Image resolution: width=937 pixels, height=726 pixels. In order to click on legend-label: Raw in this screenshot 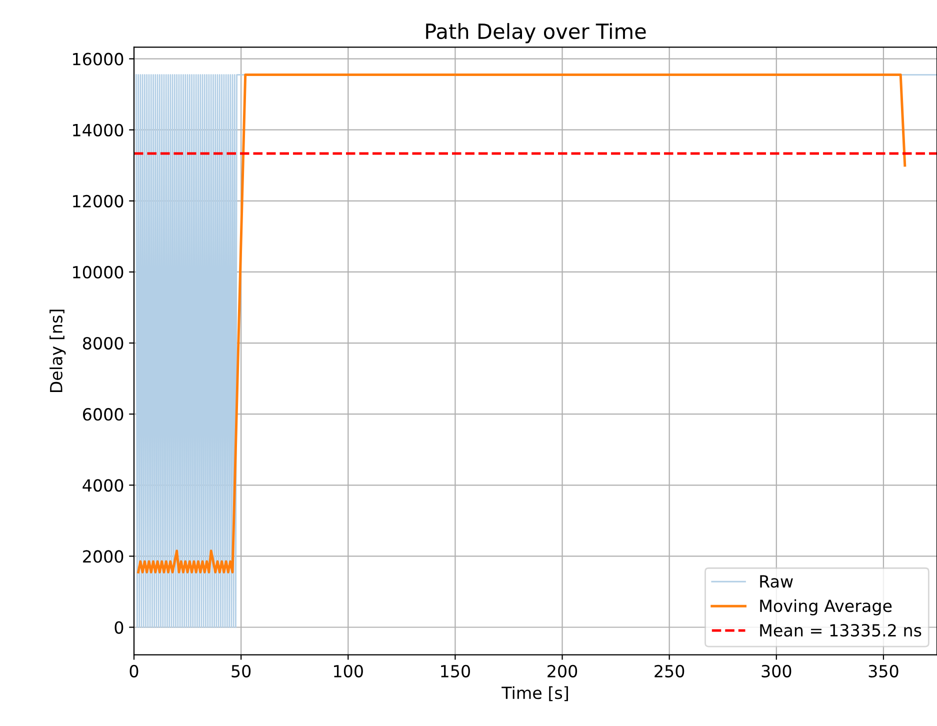, I will do `click(776, 581)`.